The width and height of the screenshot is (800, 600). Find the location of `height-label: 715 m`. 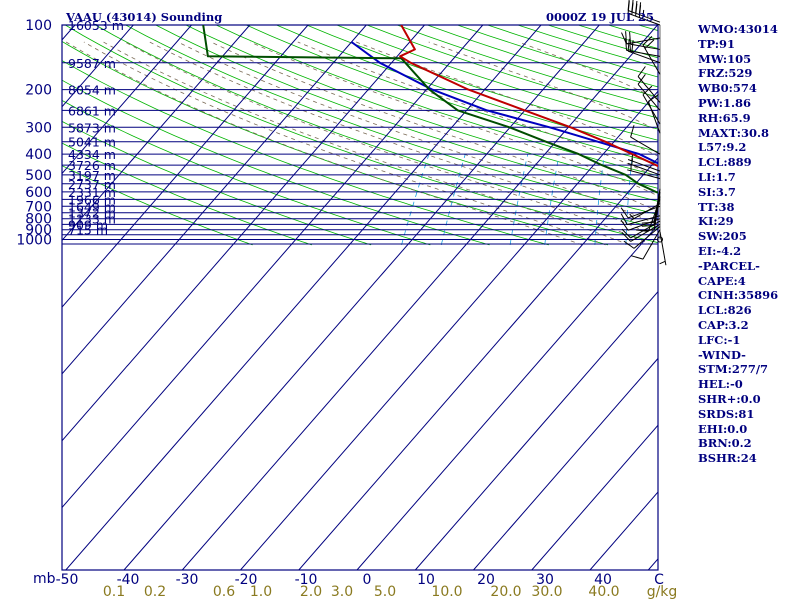

height-label: 715 m is located at coordinates (88, 230).